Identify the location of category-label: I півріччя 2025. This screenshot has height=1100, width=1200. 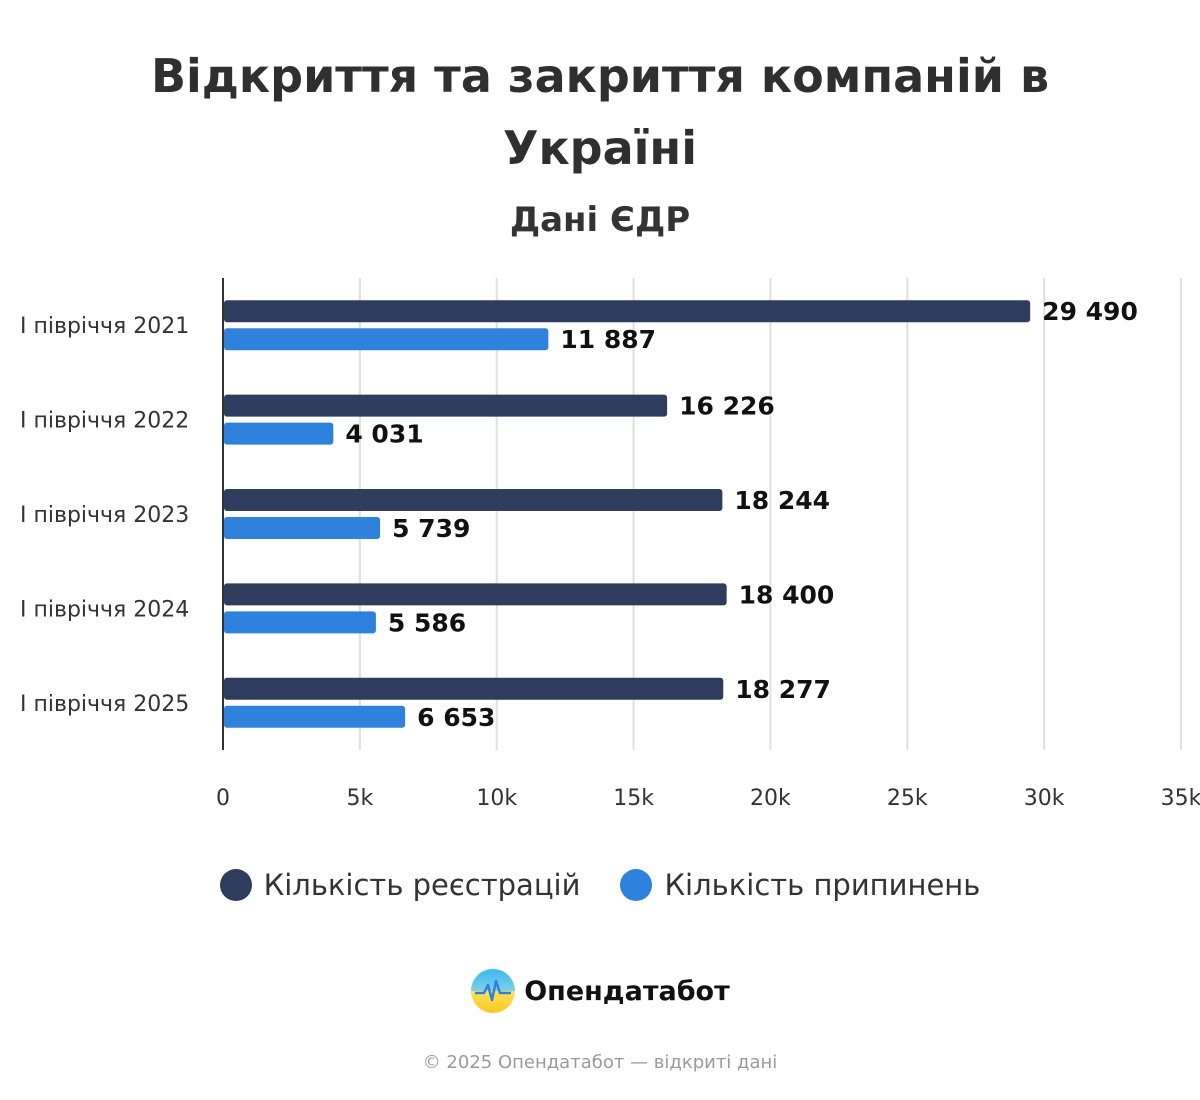
(104, 704).